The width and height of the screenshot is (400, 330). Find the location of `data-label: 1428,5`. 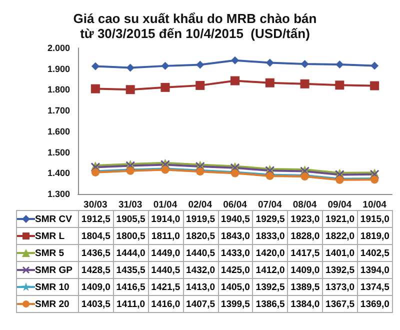

data-label: 1428,5 is located at coordinates (96, 270).